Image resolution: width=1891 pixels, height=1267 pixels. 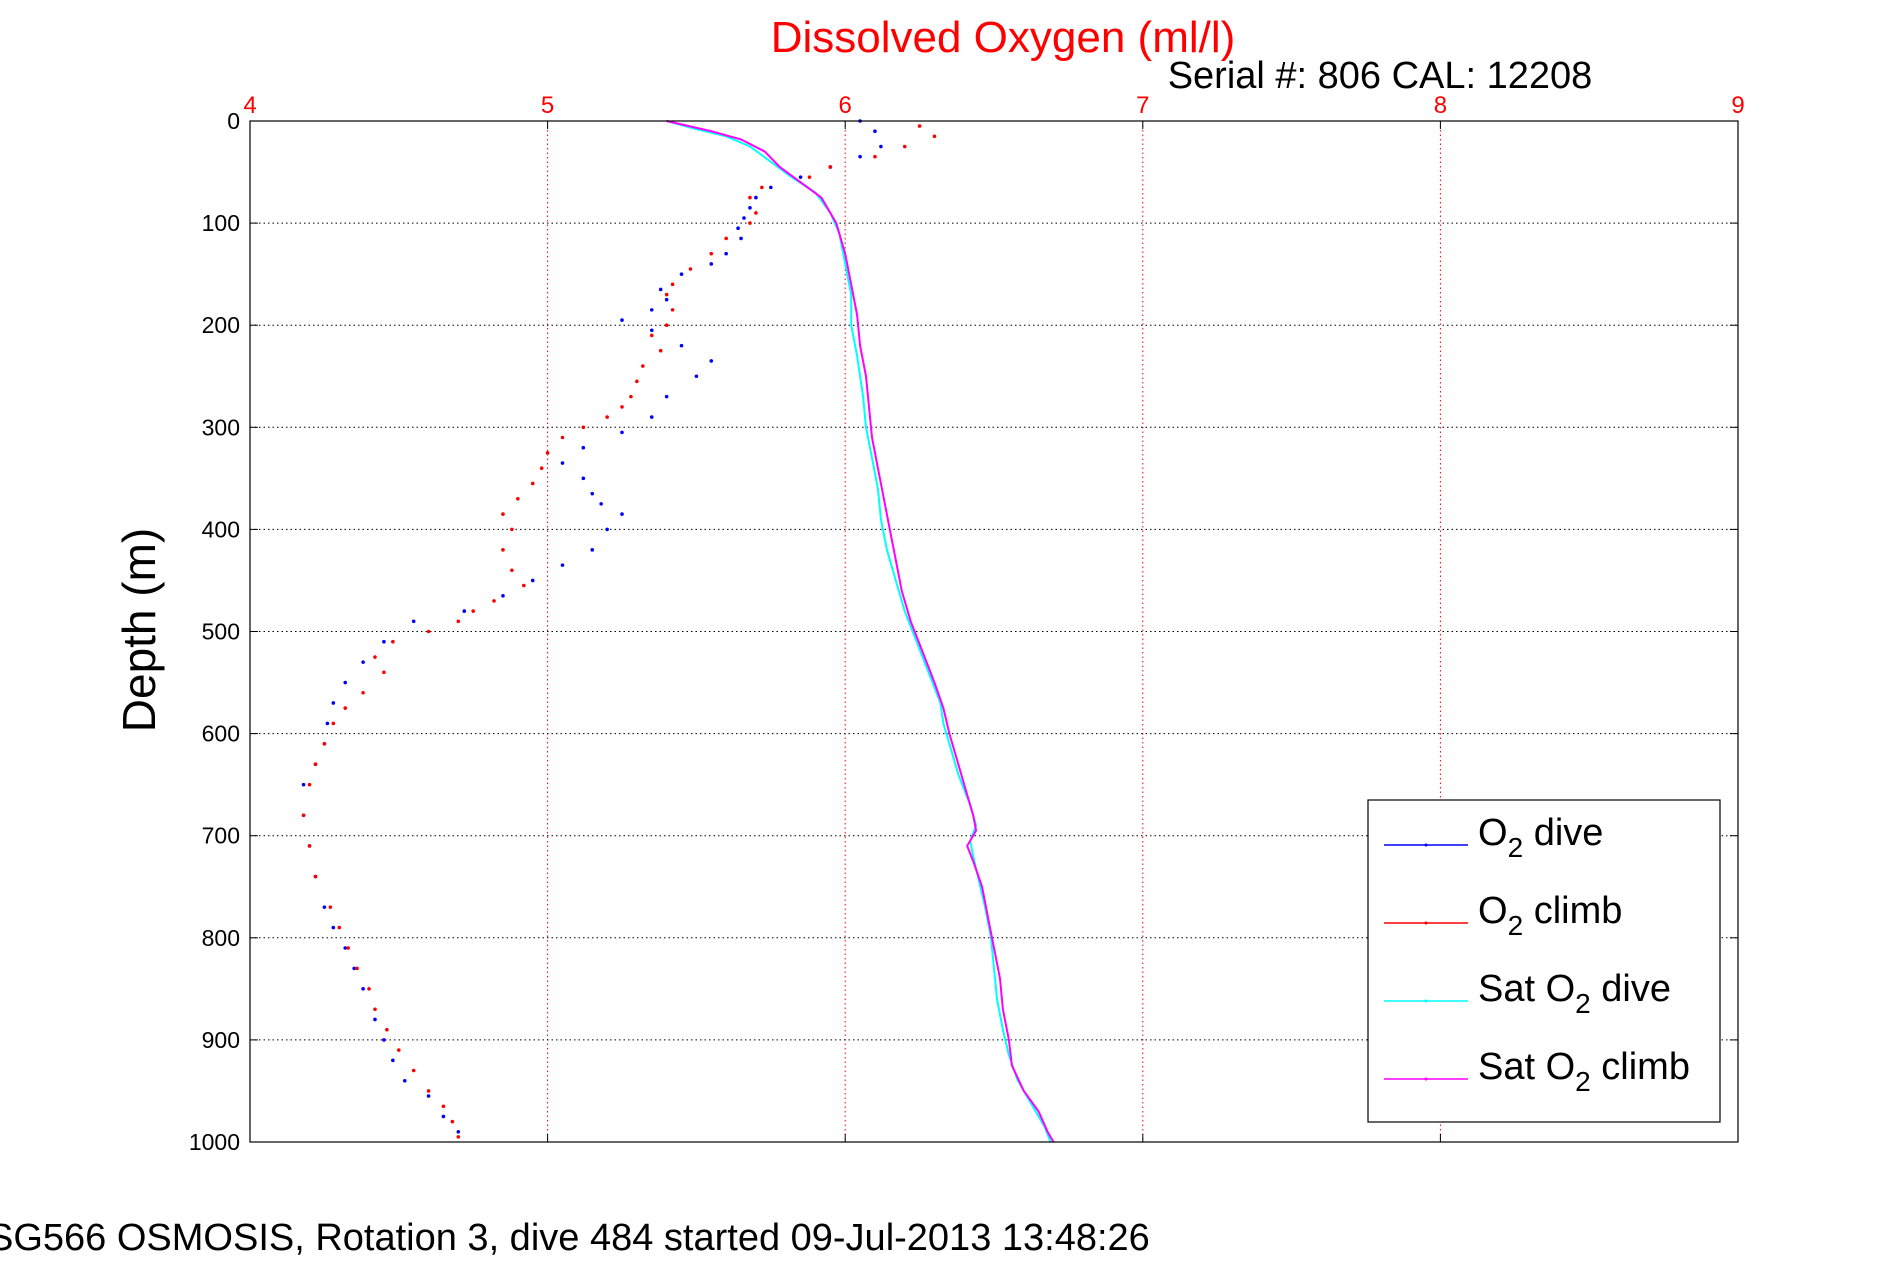 What do you see at coordinates (221, 427) in the screenshot?
I see `y-tick-label: 300` at bounding box center [221, 427].